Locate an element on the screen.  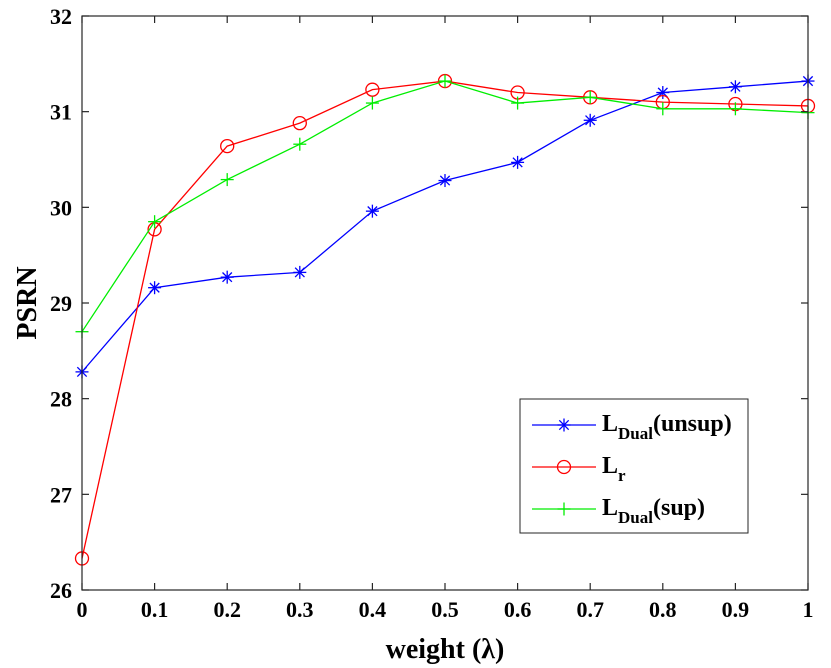
y-axis-title: PSRN is located at coordinates (27, 302).